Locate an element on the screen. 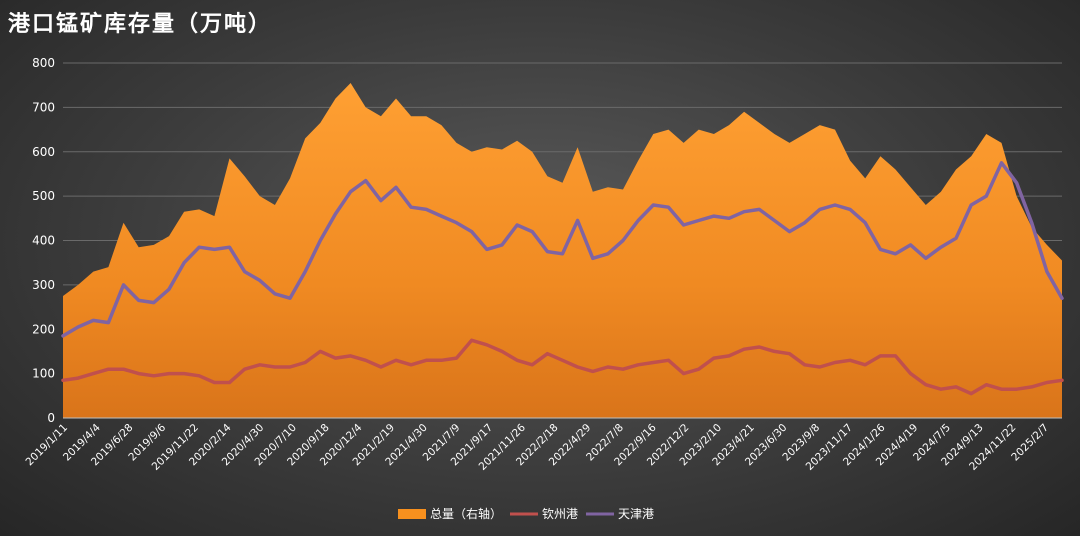 This screenshot has height=536, width=1080. y-tick-label: 600 is located at coordinates (43, 152).